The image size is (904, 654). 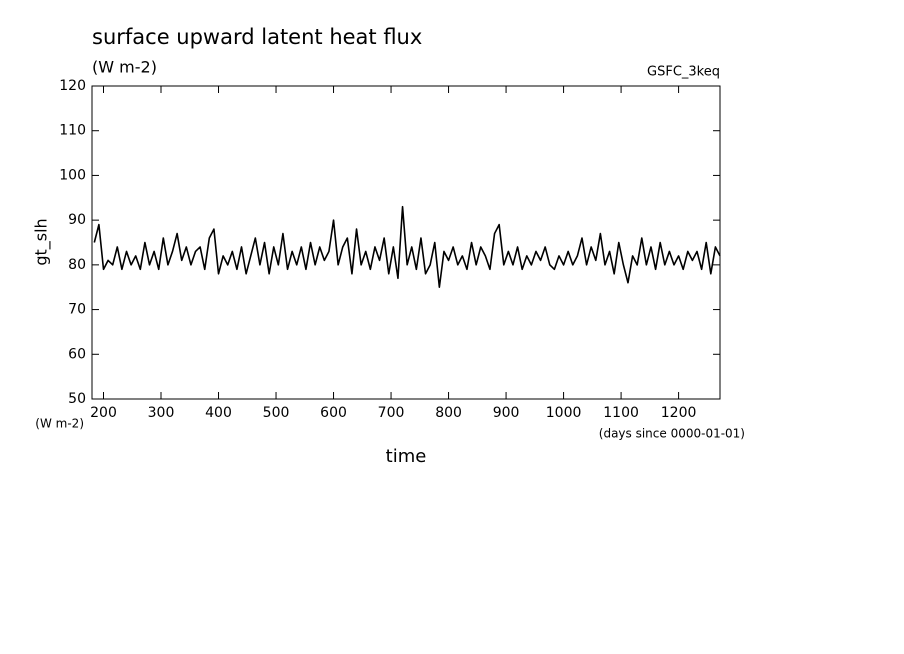 What do you see at coordinates (276, 413) in the screenshot?
I see `x-tick-label: 500` at bounding box center [276, 413].